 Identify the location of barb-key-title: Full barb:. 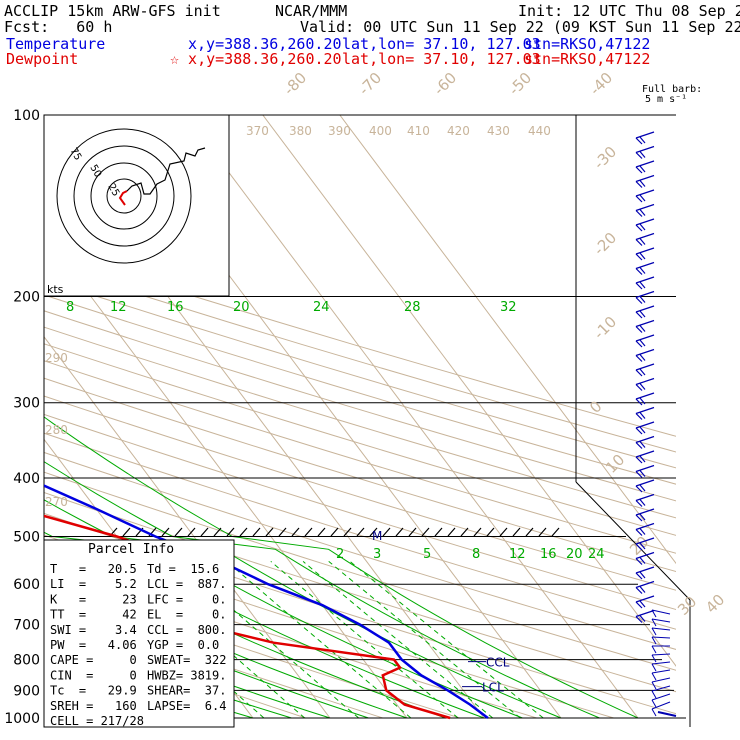
(672, 89).